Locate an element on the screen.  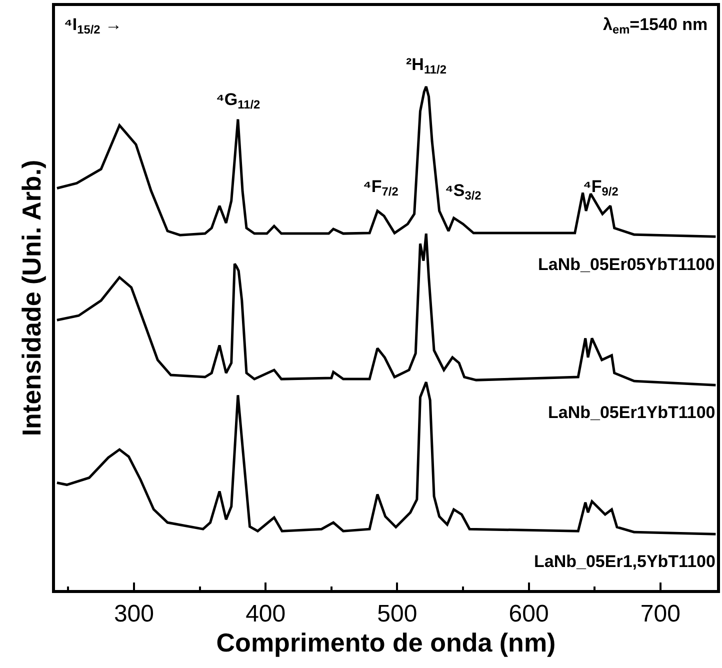
series-label: LaNb_05Er1,5YbT1100 is located at coordinates (625, 561).